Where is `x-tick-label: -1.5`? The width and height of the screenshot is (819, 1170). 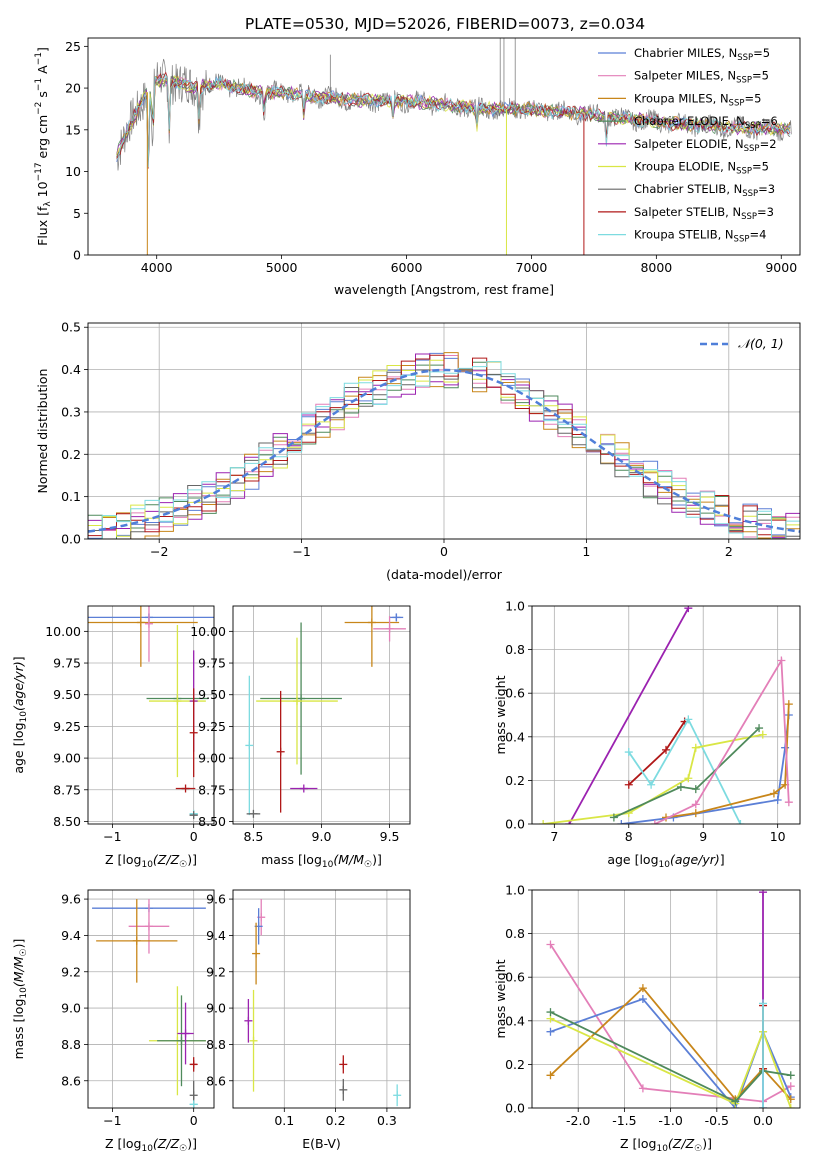 x-tick-label: -1.5 is located at coordinates (624, 1120).